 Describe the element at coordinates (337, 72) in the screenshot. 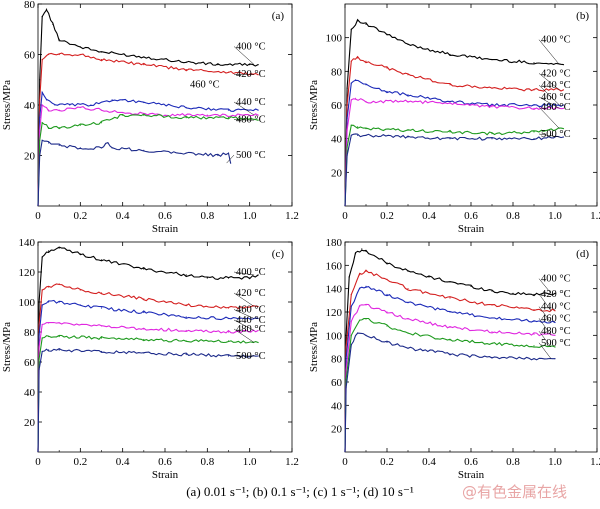

I see `y-tick-label: 80` at that location.